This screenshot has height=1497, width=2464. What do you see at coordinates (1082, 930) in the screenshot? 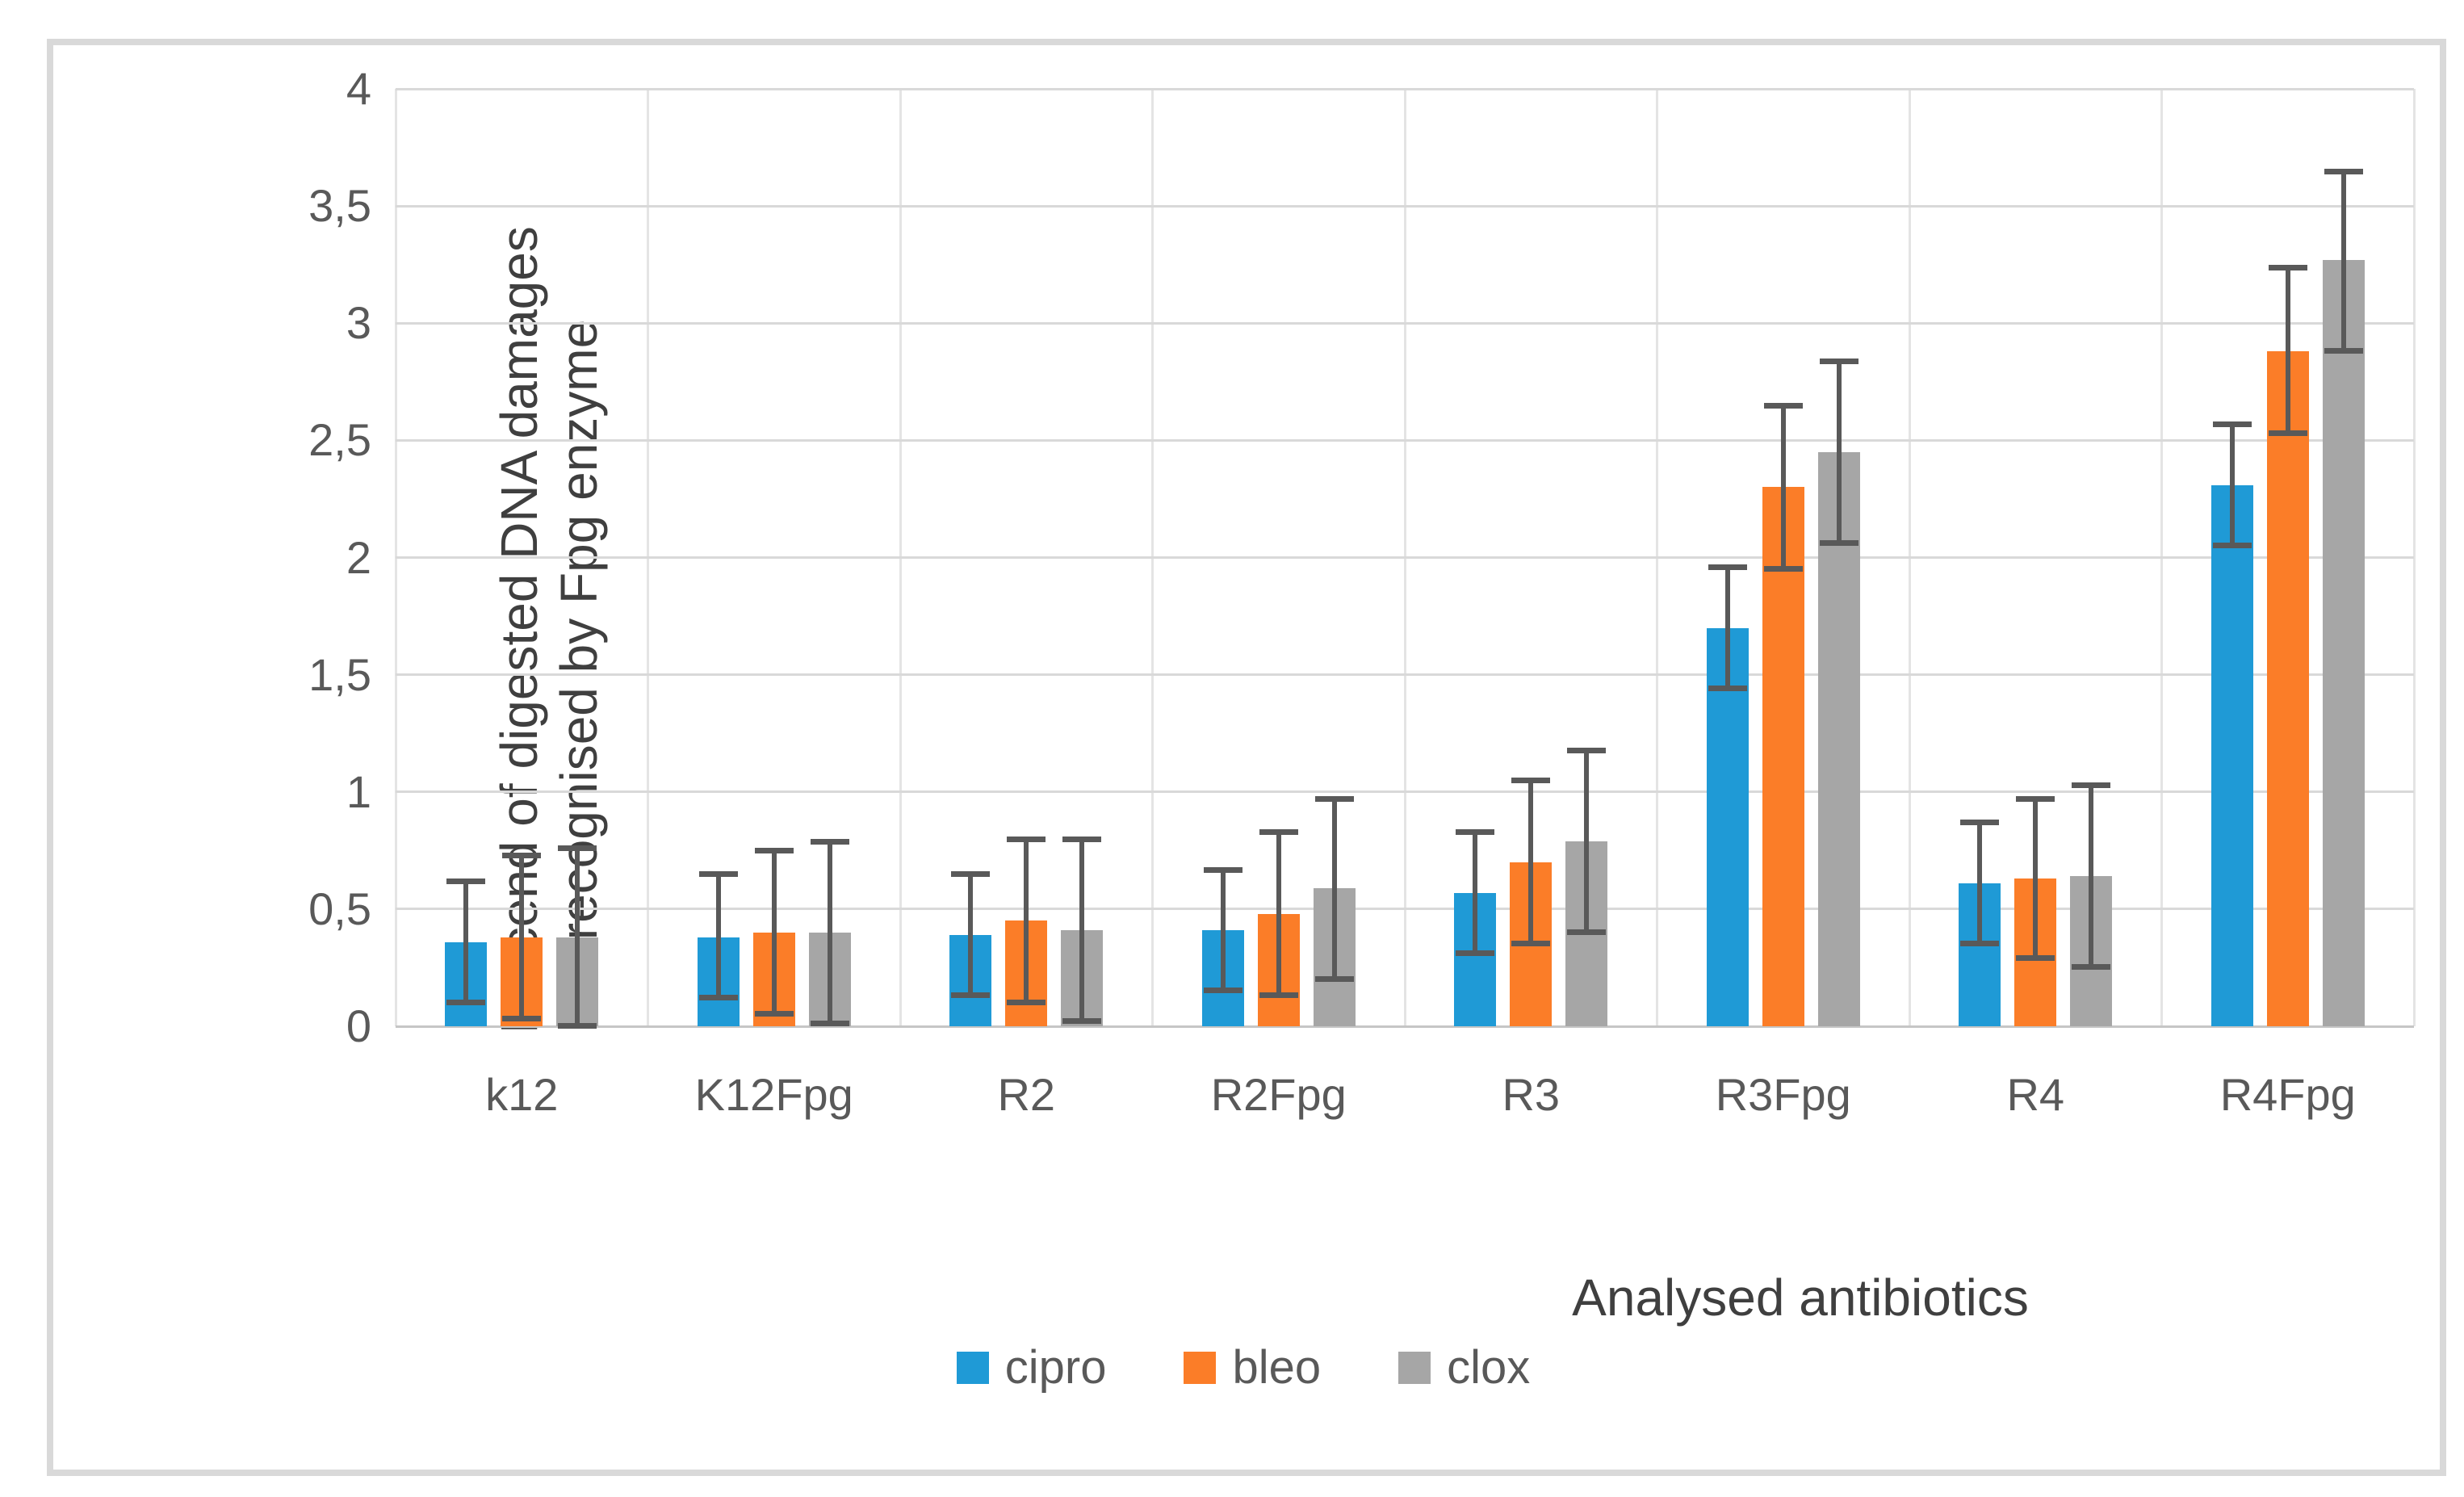
I see `error-bar-clox-R2` at bounding box center [1082, 930].